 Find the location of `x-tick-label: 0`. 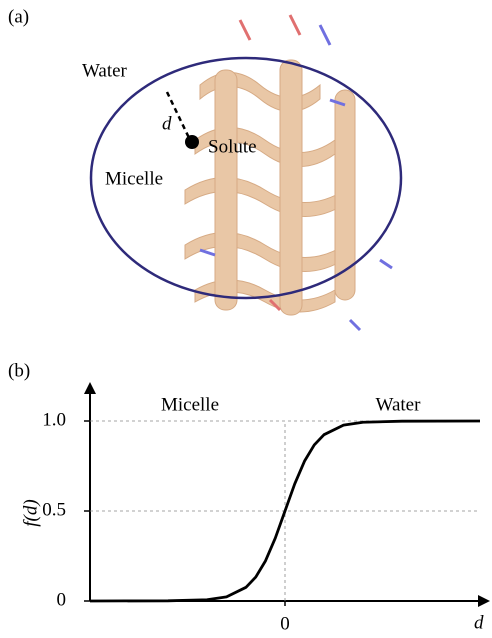

x-tick-label: 0 is located at coordinates (285, 623).